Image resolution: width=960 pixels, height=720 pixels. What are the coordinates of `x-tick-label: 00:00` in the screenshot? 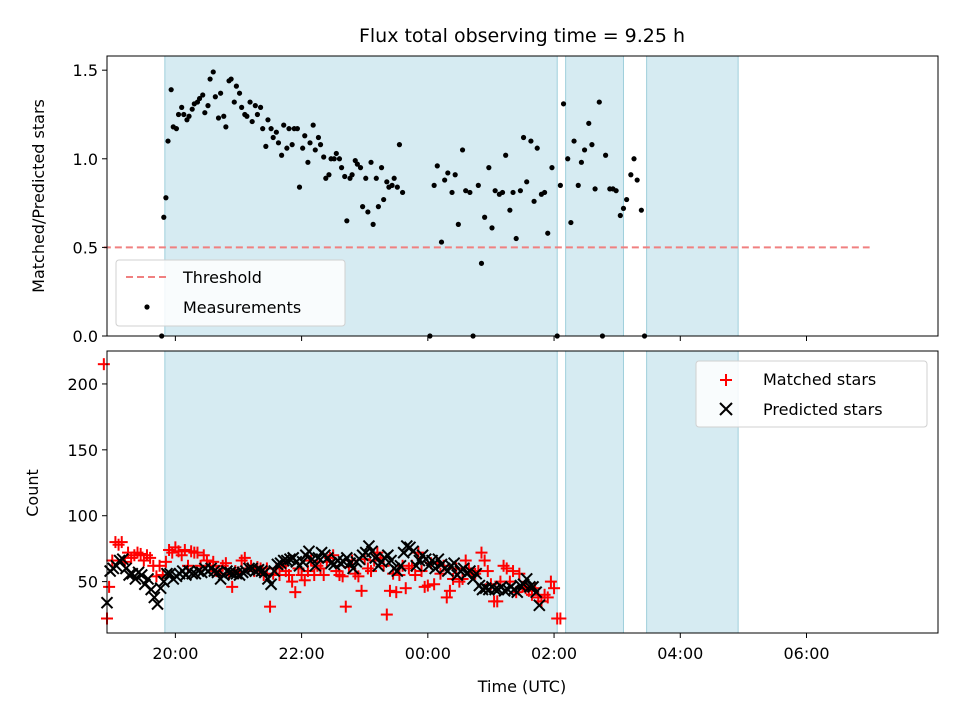 It's located at (428, 653).